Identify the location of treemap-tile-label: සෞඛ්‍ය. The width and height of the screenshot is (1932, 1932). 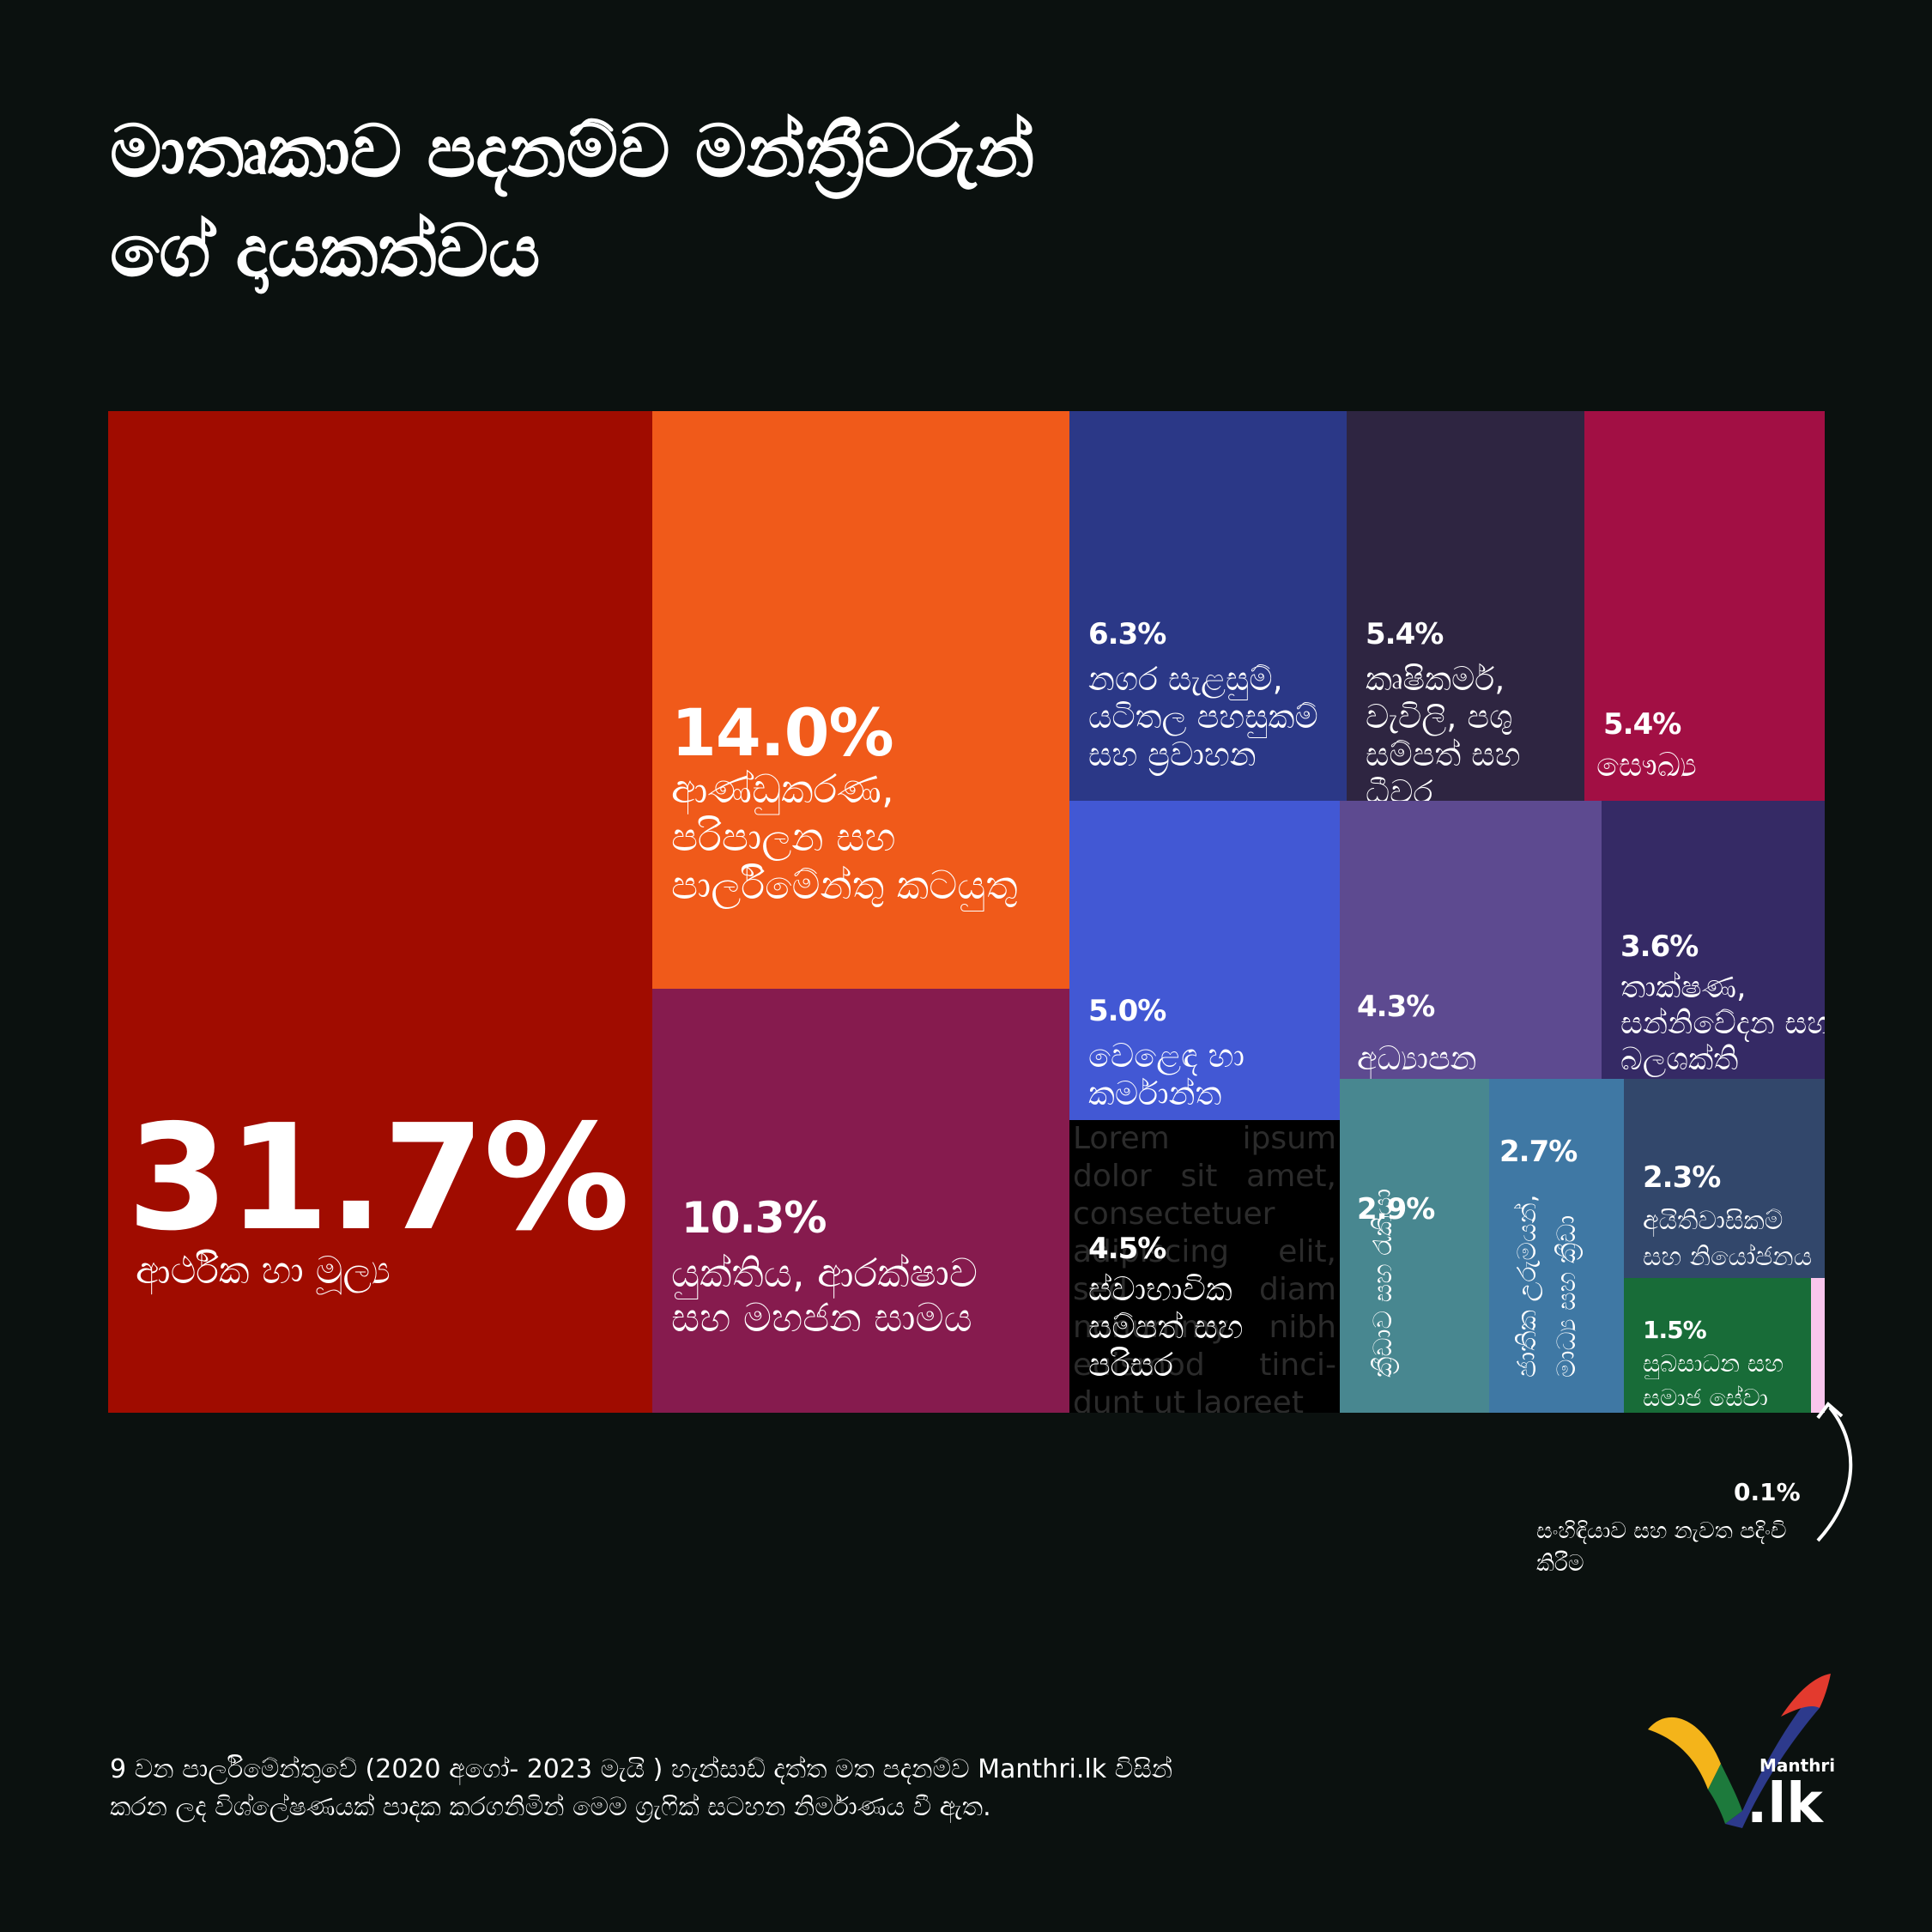
(1646, 765).